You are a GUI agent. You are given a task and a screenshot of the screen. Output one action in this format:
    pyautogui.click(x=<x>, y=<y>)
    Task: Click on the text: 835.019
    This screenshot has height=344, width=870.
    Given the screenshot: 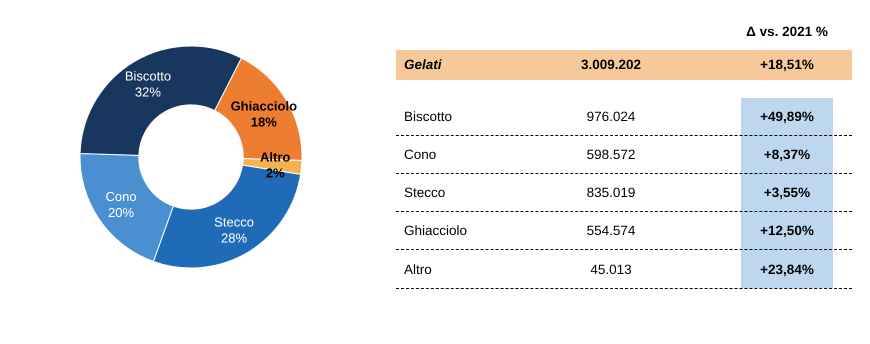 What is the action you would take?
    pyautogui.click(x=611, y=192)
    